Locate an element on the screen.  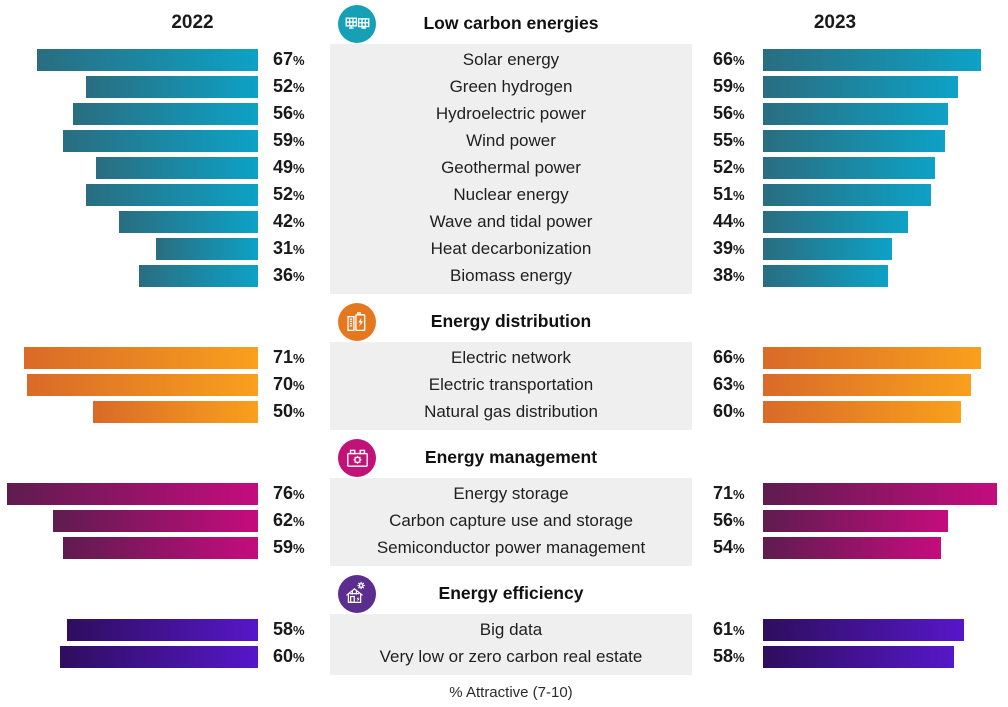
section-title: Energy efficiency is located at coordinates (511, 592).